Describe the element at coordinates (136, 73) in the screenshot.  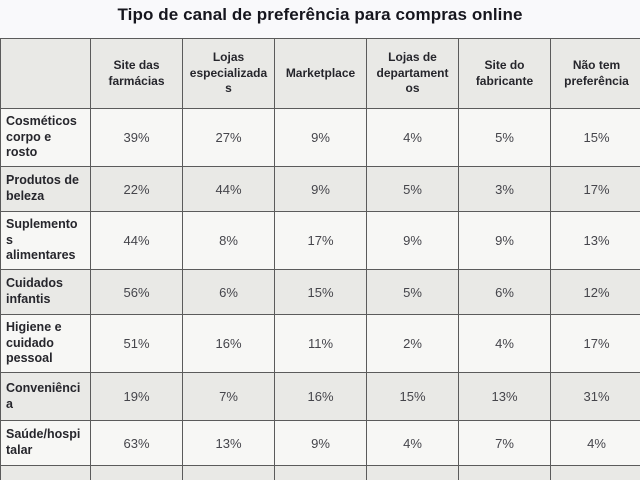
I see `column-header-site-farmacias: Site das farmácias` at that location.